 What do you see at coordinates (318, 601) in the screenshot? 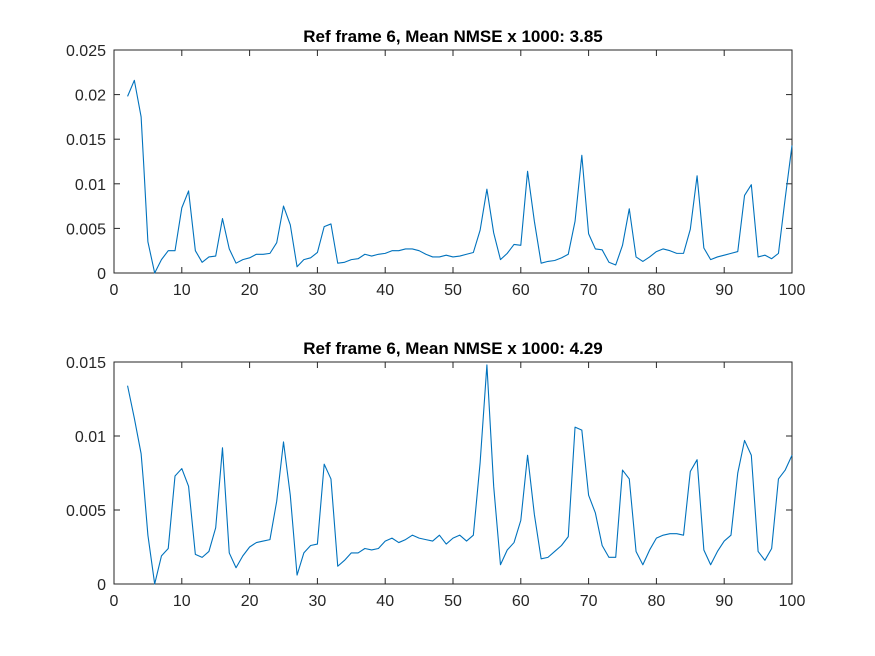
I see `x-tick-label: 30` at bounding box center [318, 601].